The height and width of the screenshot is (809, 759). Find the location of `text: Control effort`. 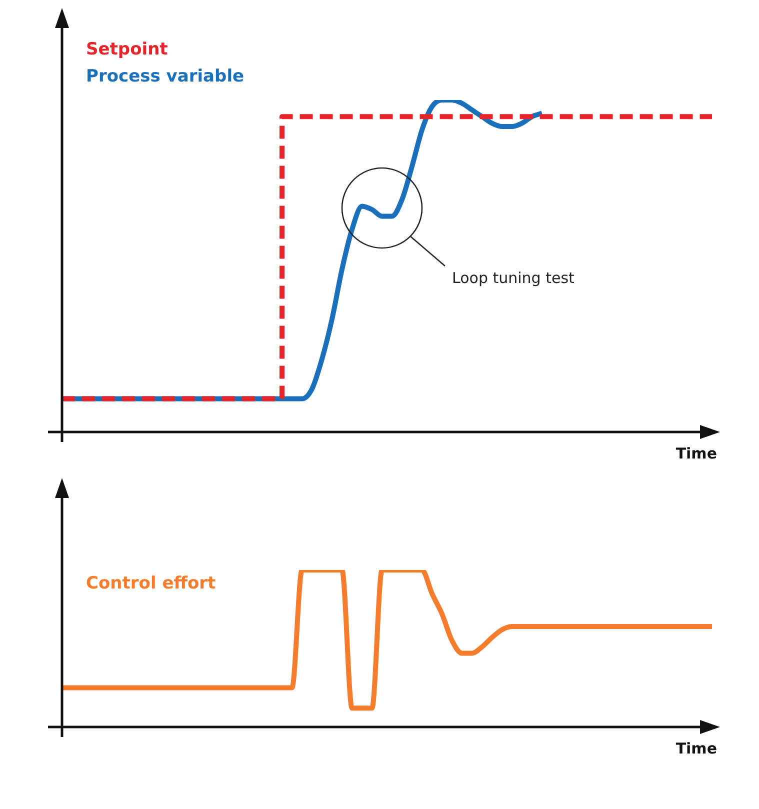

text: Control effort is located at coordinates (151, 583).